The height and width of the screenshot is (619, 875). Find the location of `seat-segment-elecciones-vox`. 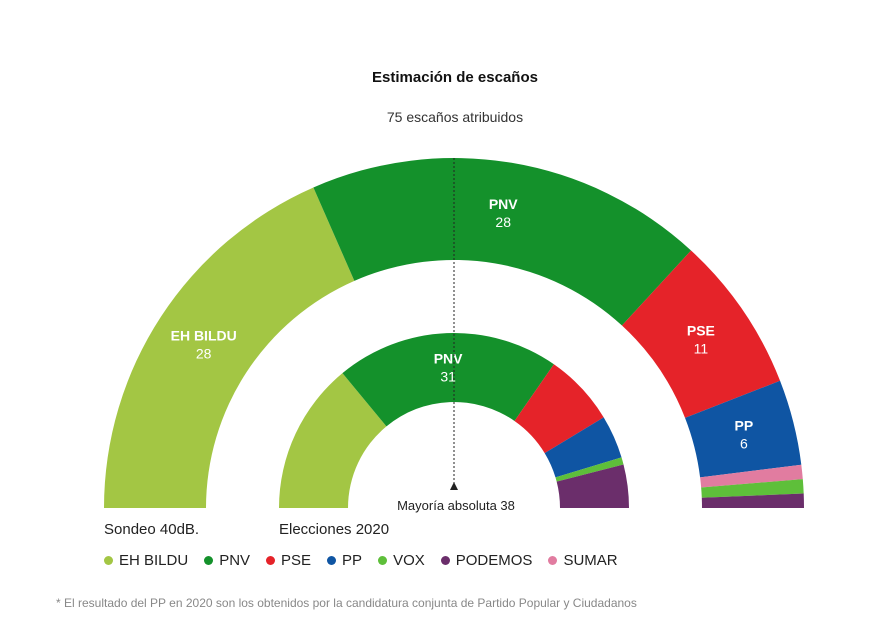

seat-segment-elecciones-vox is located at coordinates (589, 469).